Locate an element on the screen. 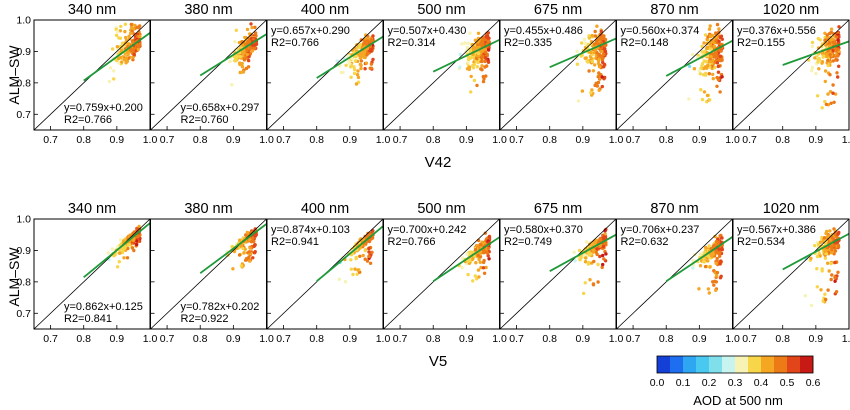  colorbar-tick-label: 0.5 is located at coordinates (787, 383).